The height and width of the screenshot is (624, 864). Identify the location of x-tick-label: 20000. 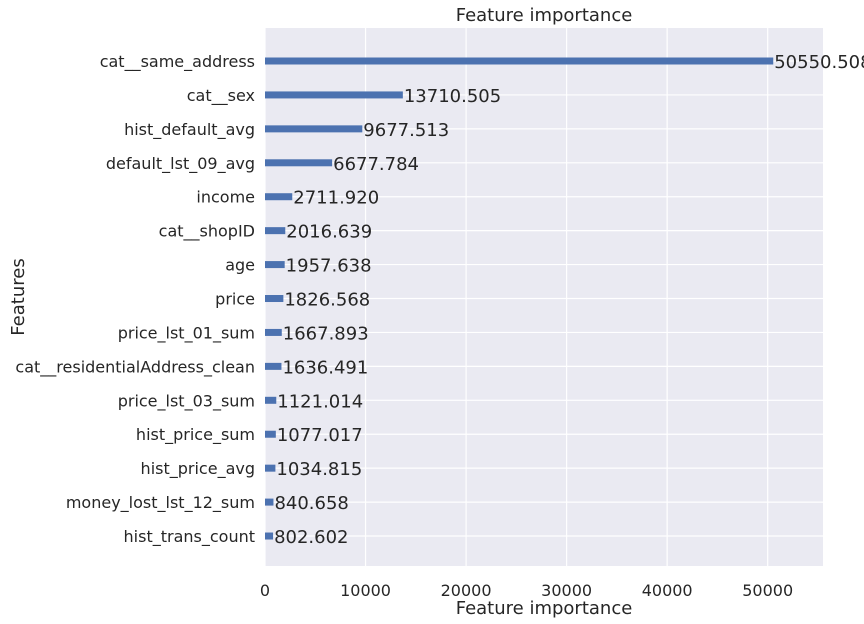
(466, 590).